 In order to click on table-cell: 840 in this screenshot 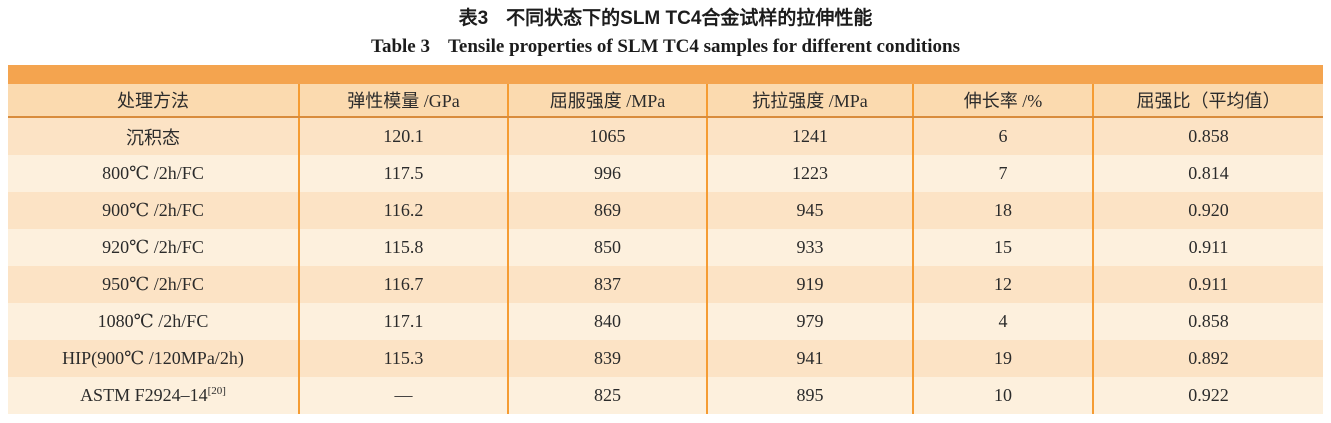, I will do `click(607, 321)`.